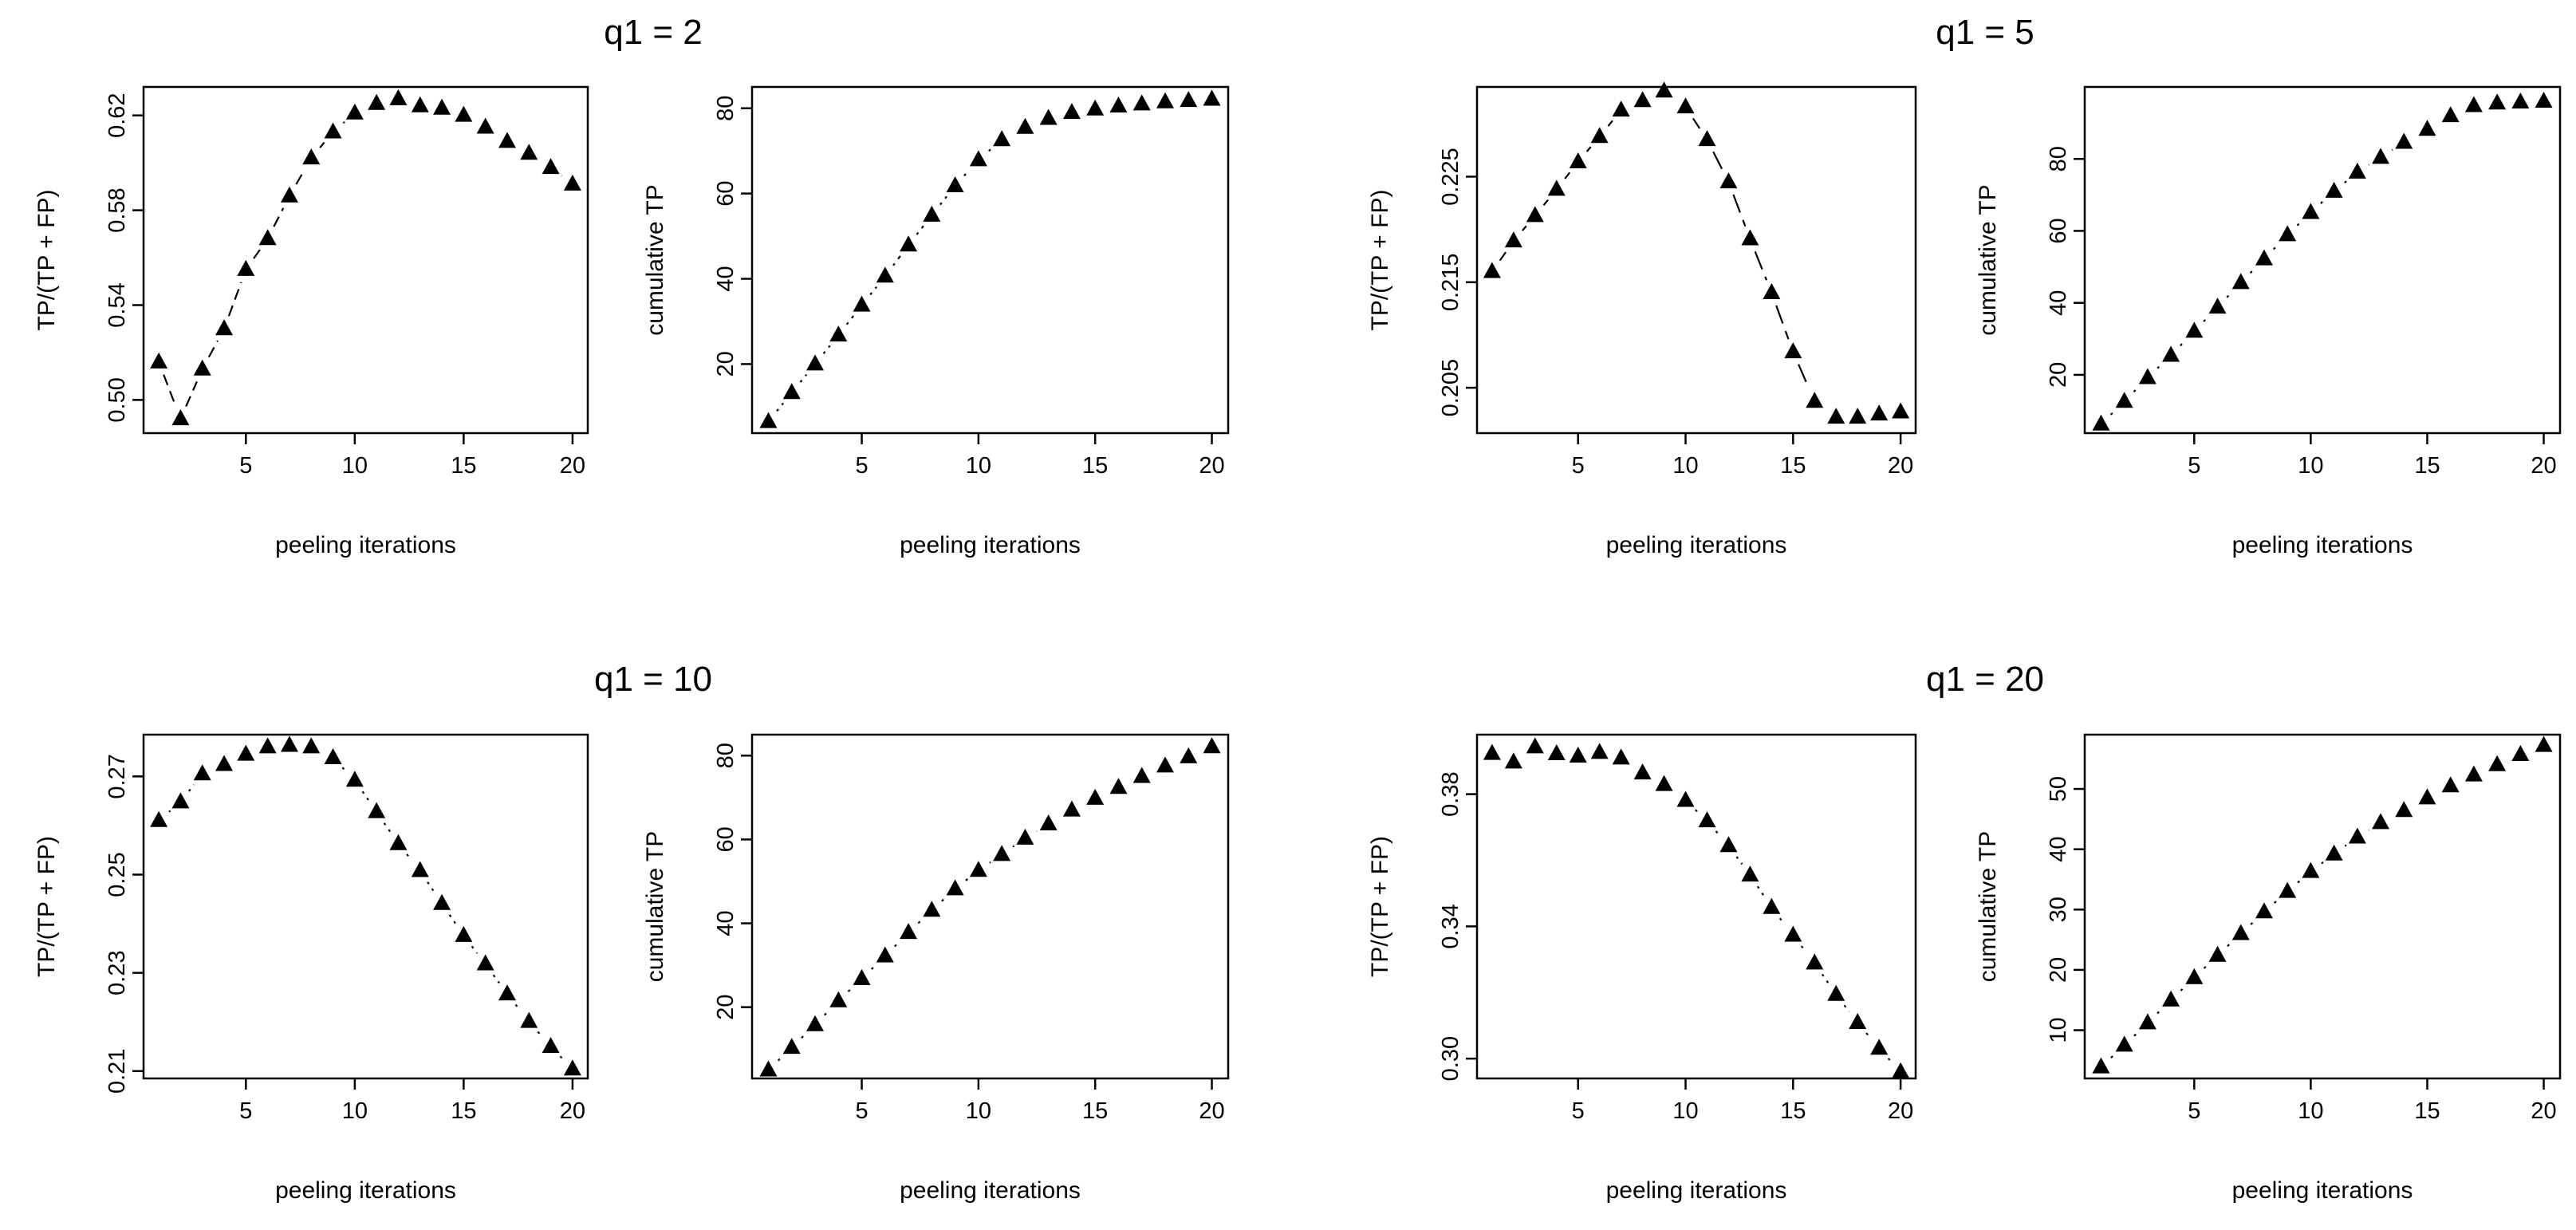 Image resolution: width=2576 pixels, height=1230 pixels. Describe the element at coordinates (1380, 907) in the screenshot. I see `plot-7-y-axis-label: TP/(TP + FP)` at that location.